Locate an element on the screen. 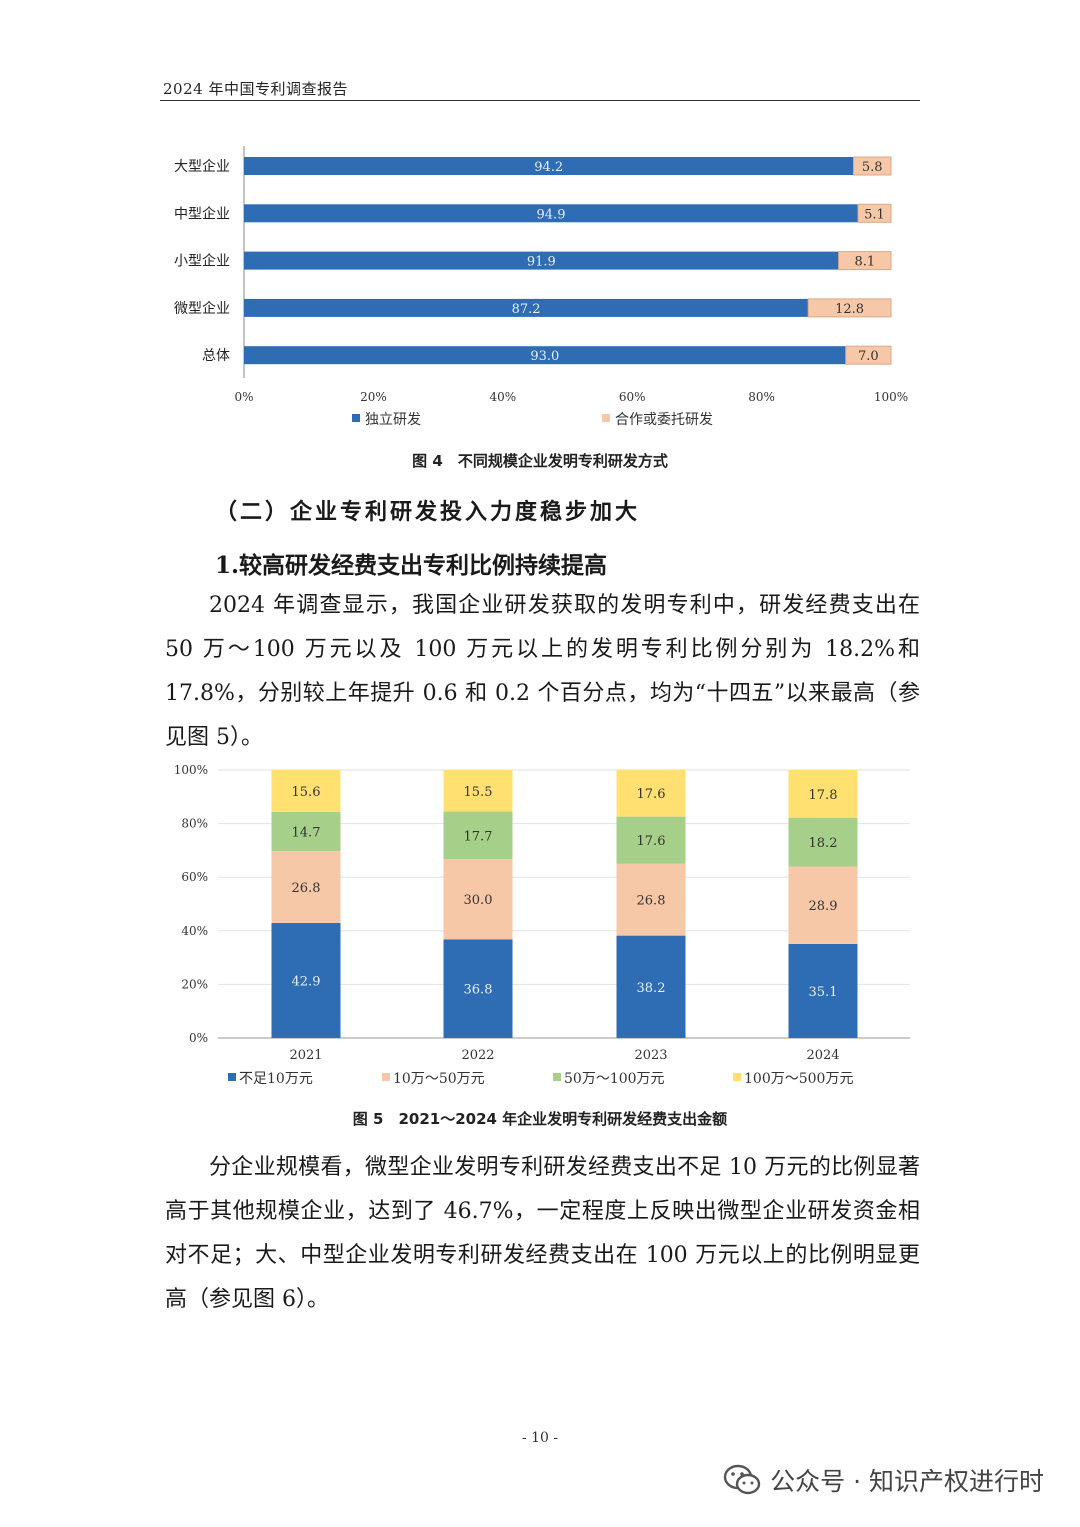  watermark: 公众号 · 知识产权进行时 is located at coordinates (883, 1480).